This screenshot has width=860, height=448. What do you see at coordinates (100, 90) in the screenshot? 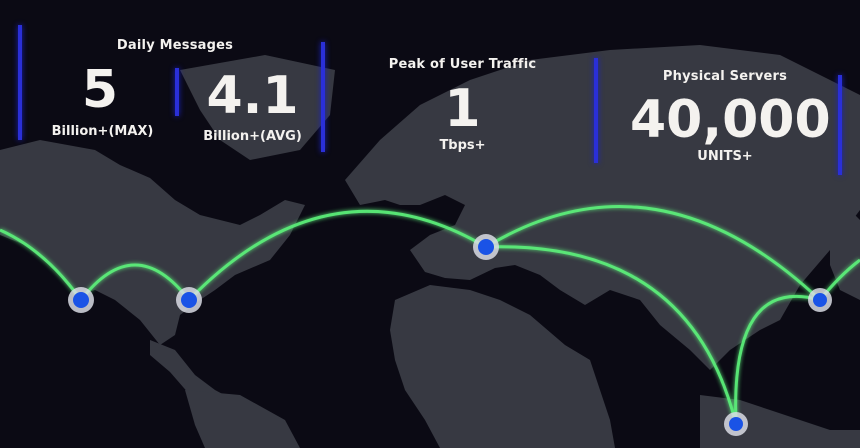
I see `daily-messages-max-value: 5` at bounding box center [100, 90].